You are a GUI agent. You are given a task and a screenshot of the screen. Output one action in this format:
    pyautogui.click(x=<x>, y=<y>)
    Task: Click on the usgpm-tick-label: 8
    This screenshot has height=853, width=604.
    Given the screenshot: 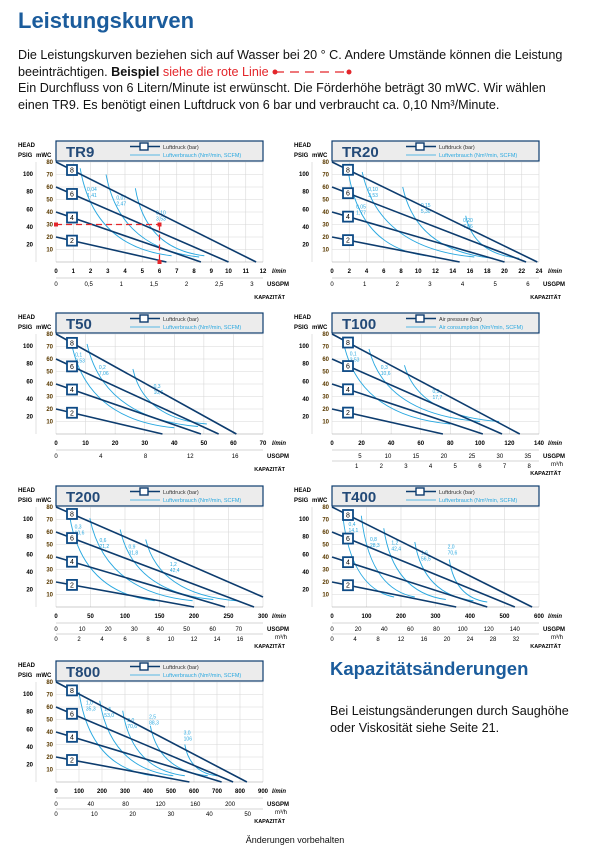 What is the action you would take?
    pyautogui.click(x=146, y=457)
    